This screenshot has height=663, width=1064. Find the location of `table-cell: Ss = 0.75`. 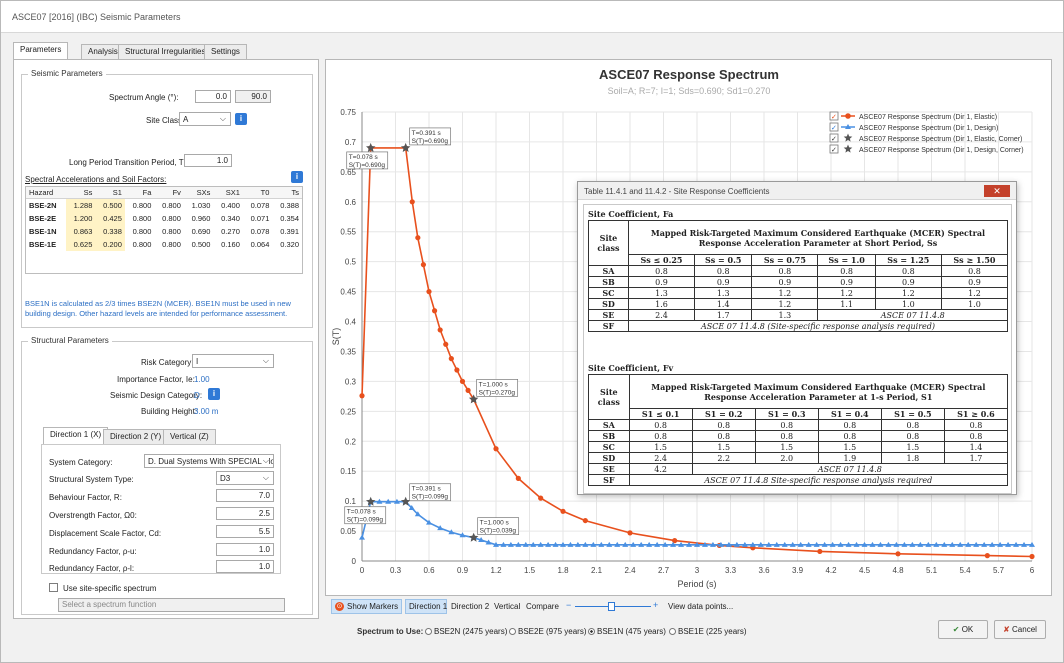

table-cell: Ss = 0.75 is located at coordinates (785, 260).